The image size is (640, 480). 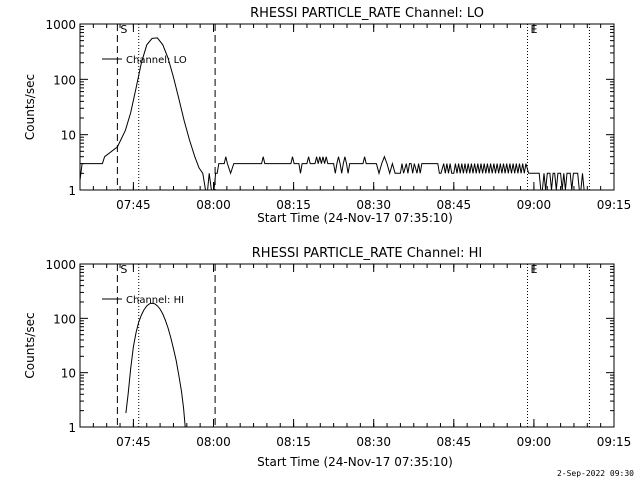 I want to click on panel-1-y-tick-label-2: 100, so click(x=64, y=80).